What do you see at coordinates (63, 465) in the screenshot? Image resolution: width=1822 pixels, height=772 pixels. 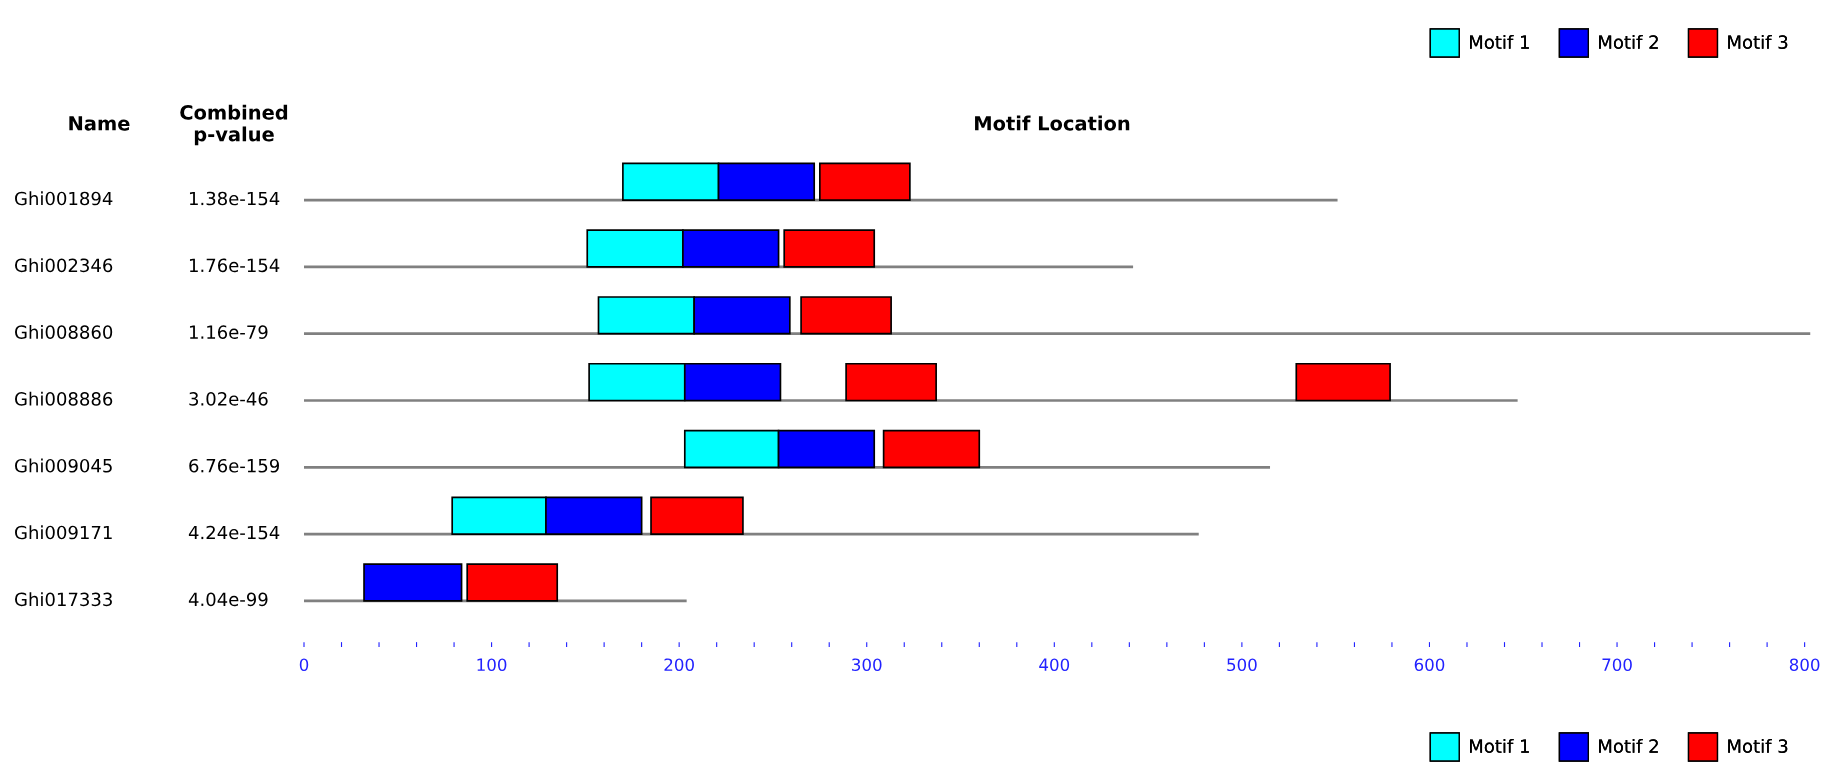 I see `y-tick-label: Ghi009045` at bounding box center [63, 465].